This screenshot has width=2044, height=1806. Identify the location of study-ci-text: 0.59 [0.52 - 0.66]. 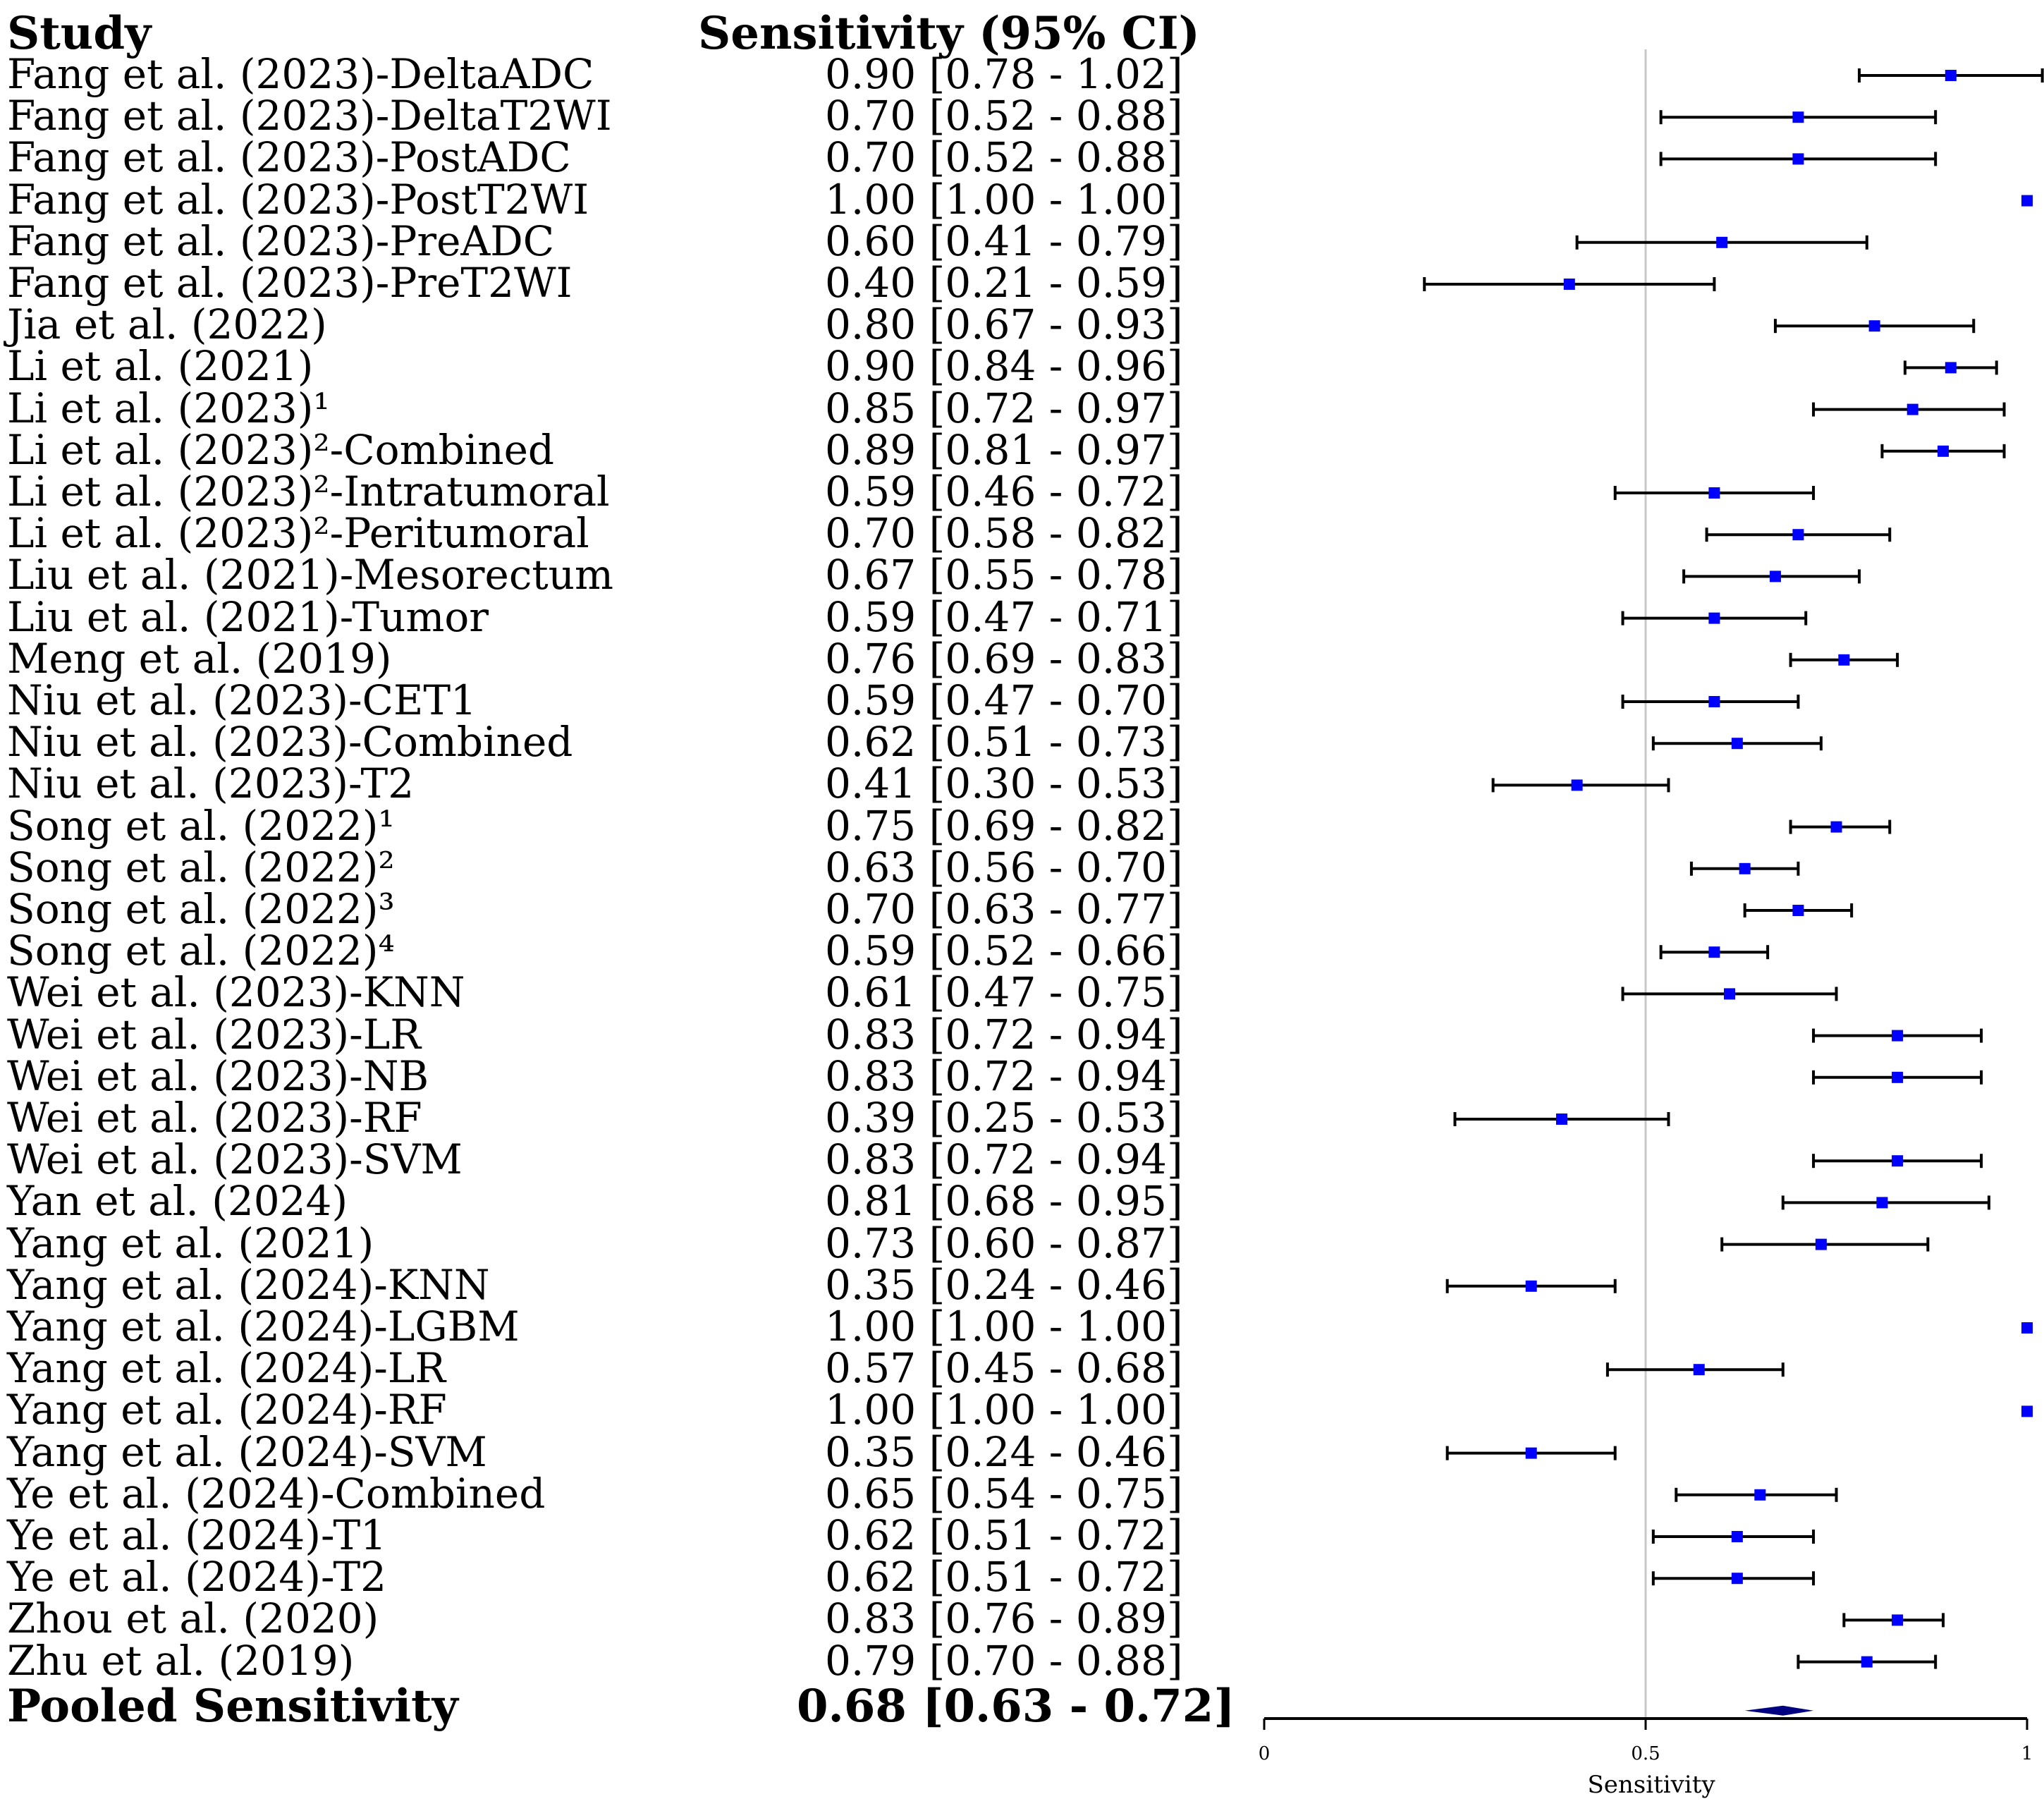
(1004, 951).